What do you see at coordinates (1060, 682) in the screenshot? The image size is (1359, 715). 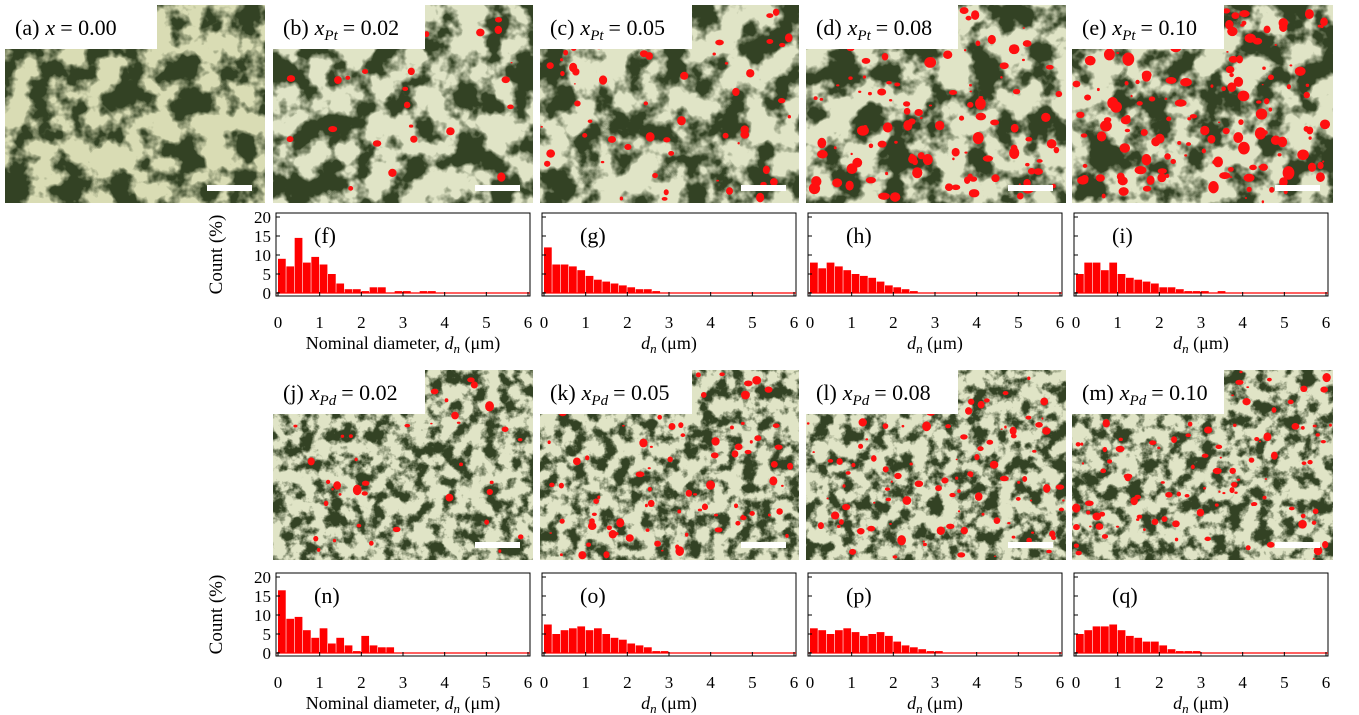 I see `x-tick-label: 6` at bounding box center [1060, 682].